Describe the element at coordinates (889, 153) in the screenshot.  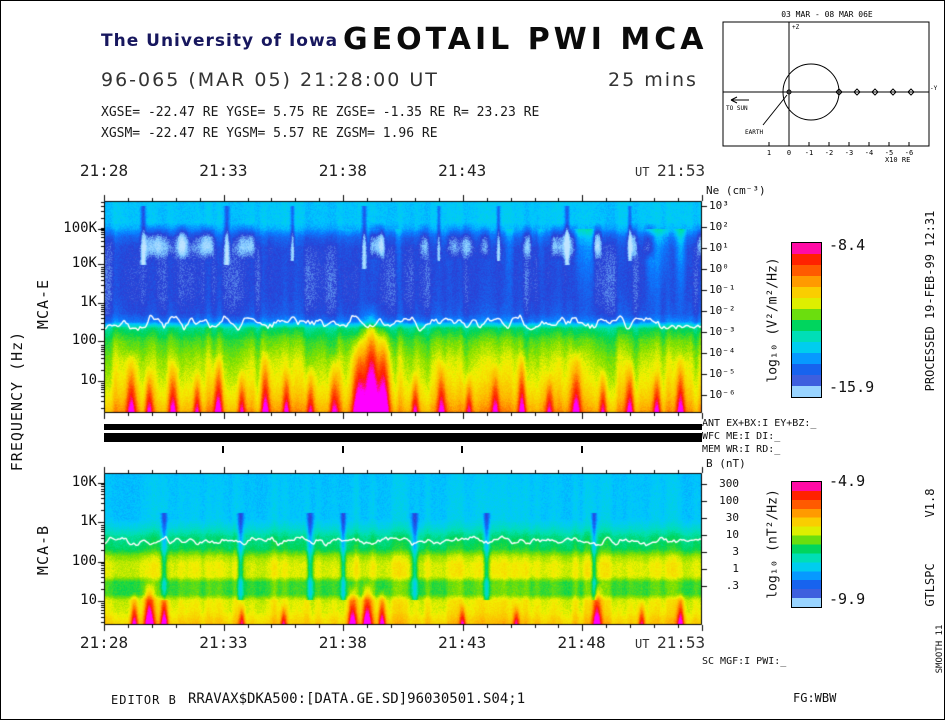
I see `orbit-x-number: -5` at that location.